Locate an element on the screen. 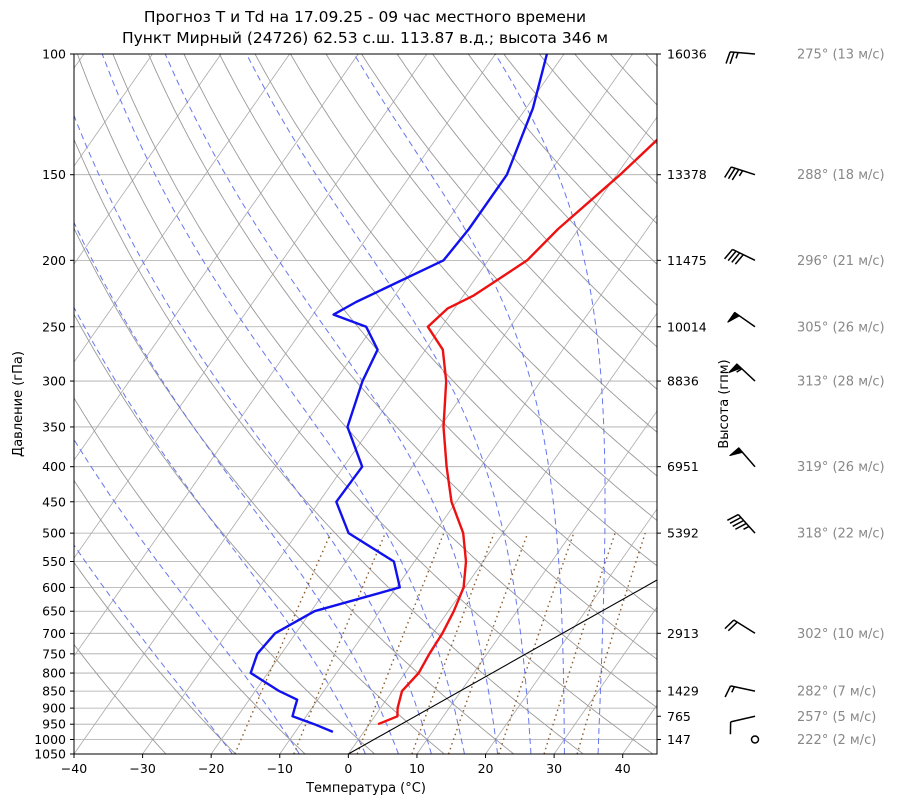  wind-label: 313° (28 м/с) is located at coordinates (841, 382).